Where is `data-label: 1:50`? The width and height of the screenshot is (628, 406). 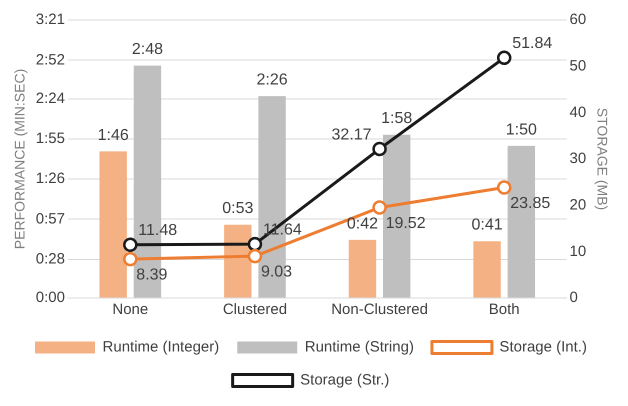 data-label: 1:50 is located at coordinates (522, 129).